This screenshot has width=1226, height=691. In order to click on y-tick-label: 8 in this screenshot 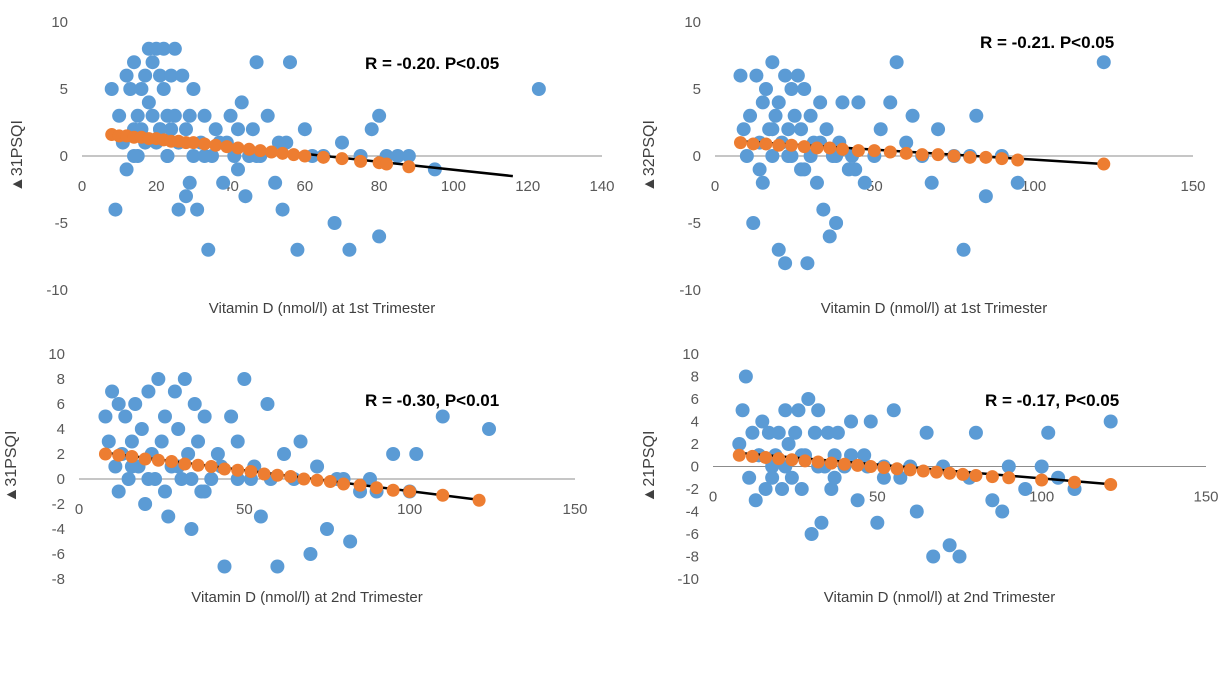, I will do `click(695, 377)`.